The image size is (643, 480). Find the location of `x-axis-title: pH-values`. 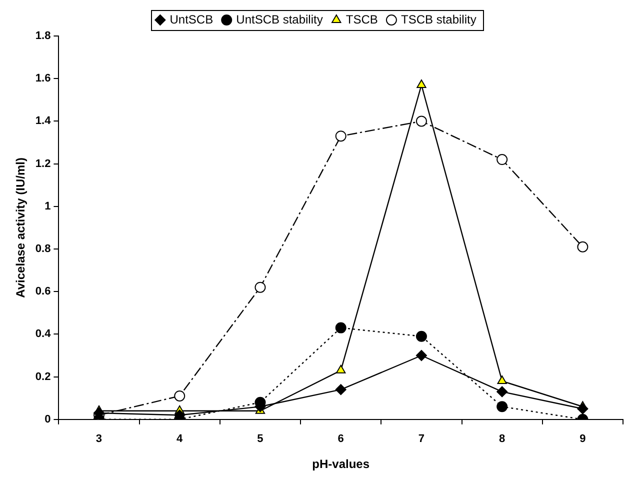

x-axis-title: pH-values is located at coordinates (341, 464).